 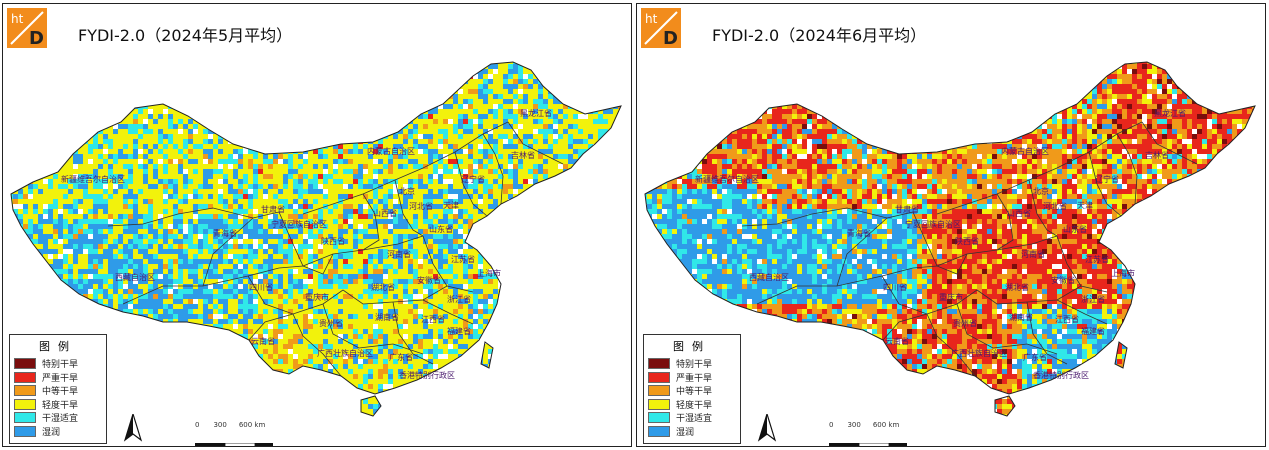 What do you see at coordinates (252, 425) in the screenshot?
I see `scale-tick-label: 600 km` at bounding box center [252, 425].